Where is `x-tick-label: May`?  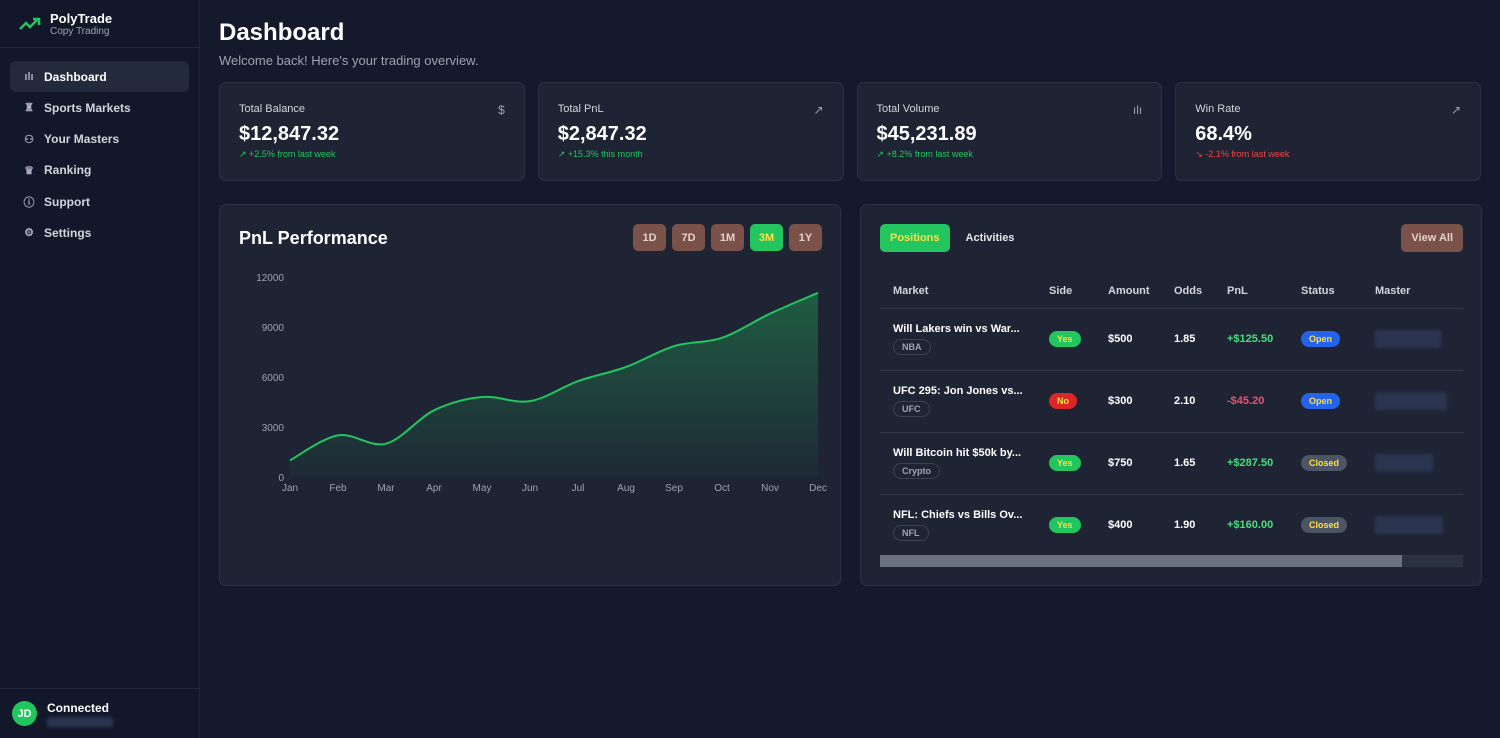
x-tick-label: May is located at coordinates (482, 488).